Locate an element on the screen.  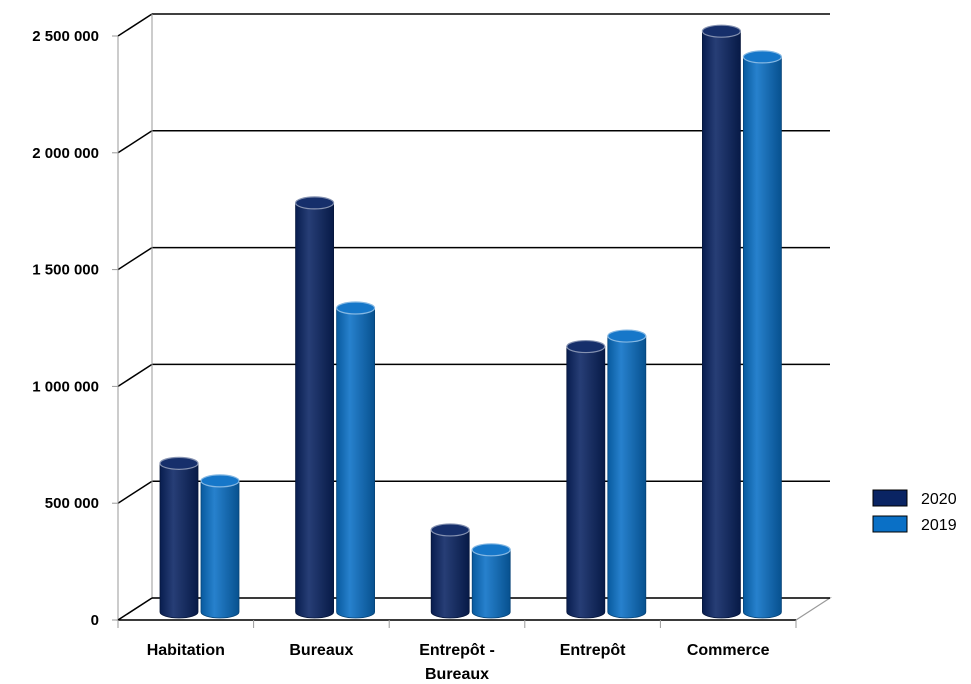
y-tick-label: 0 is located at coordinates (95, 620).